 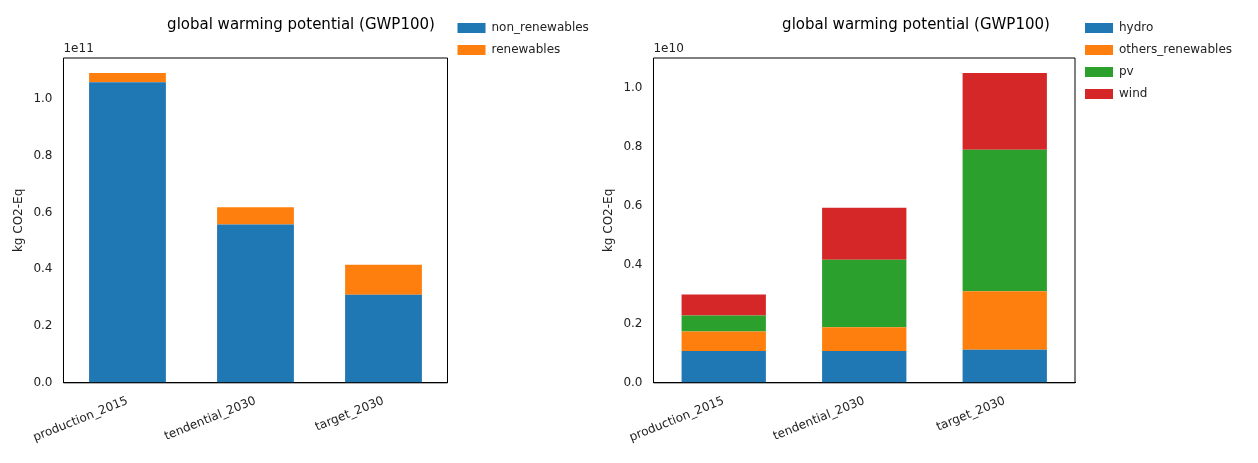 I want to click on text: 1e11, so click(x=78, y=48).